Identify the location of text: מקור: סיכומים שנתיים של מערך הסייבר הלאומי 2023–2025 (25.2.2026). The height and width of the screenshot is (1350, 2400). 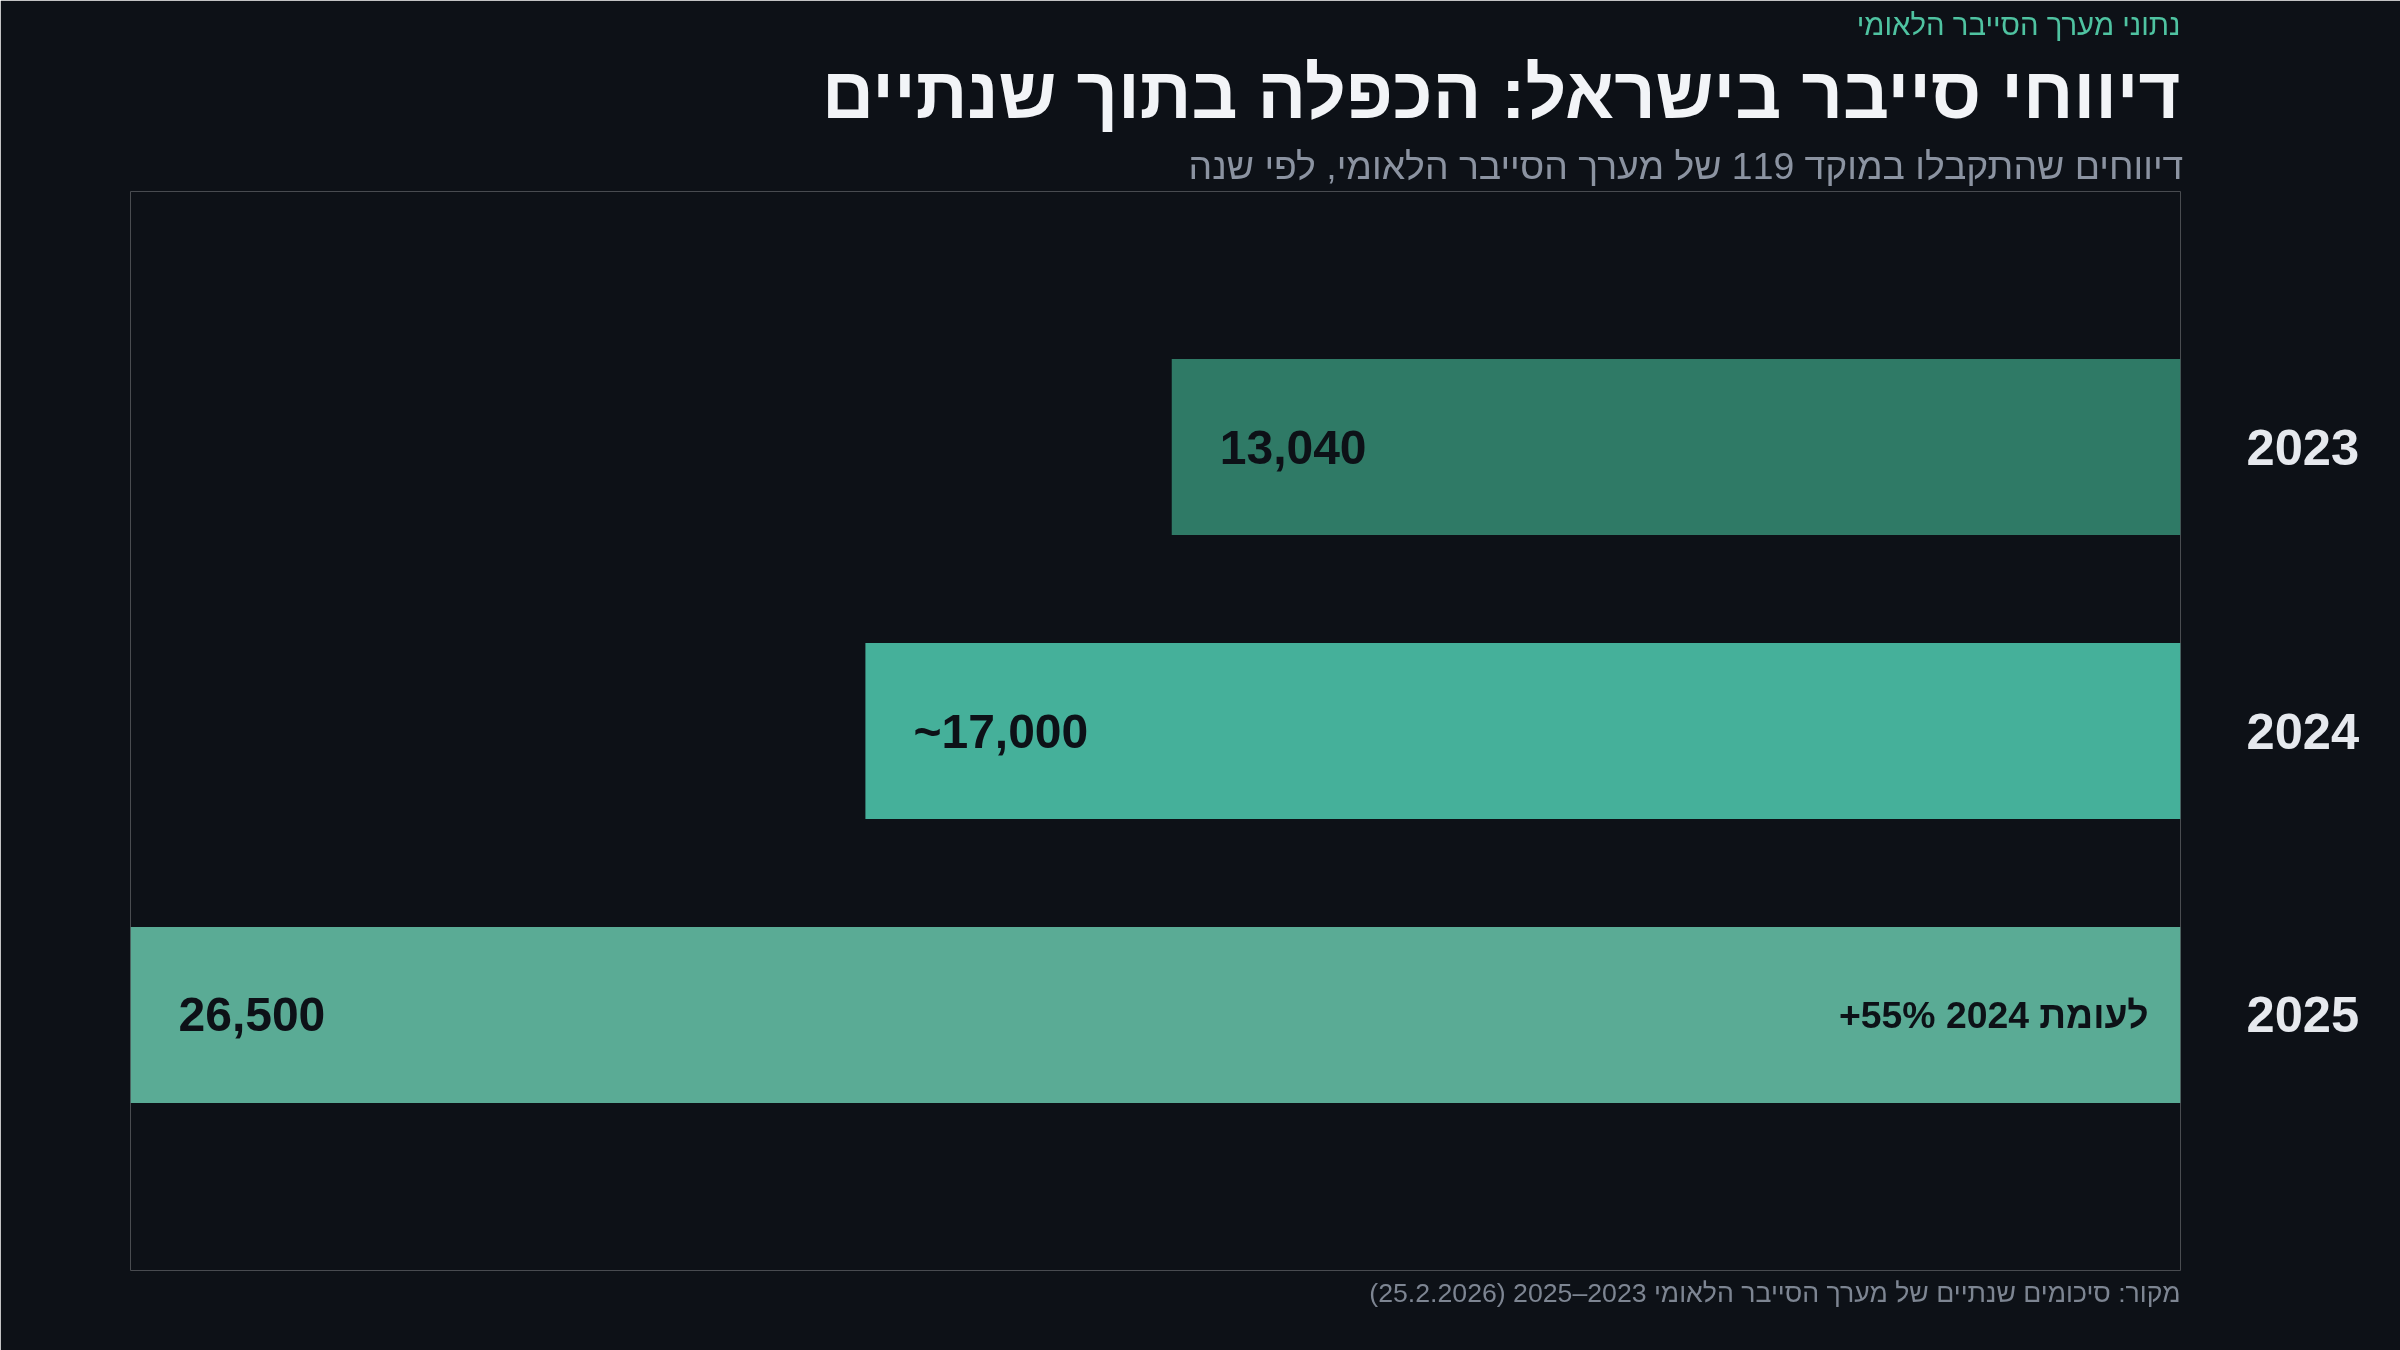
(1775, 1292).